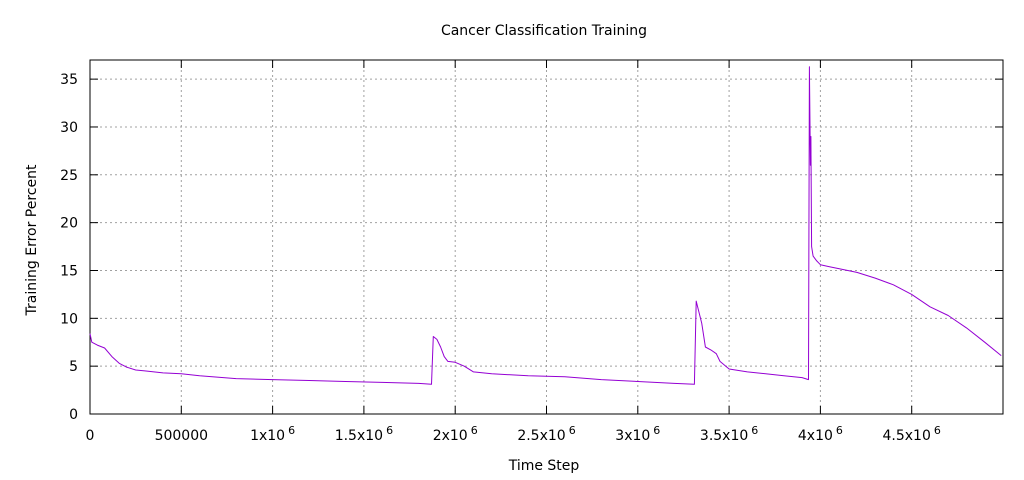  I want to click on y-tick-label: 25, so click(69, 176).